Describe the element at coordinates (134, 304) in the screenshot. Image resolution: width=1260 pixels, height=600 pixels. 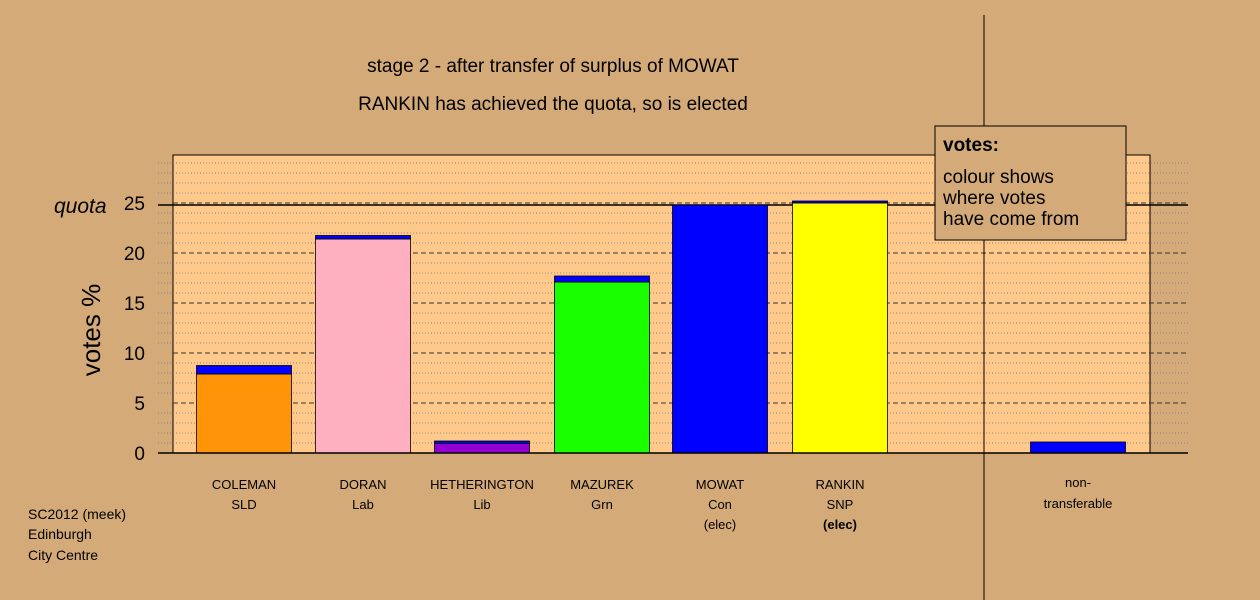
I see `y-tick-label: 15` at that location.